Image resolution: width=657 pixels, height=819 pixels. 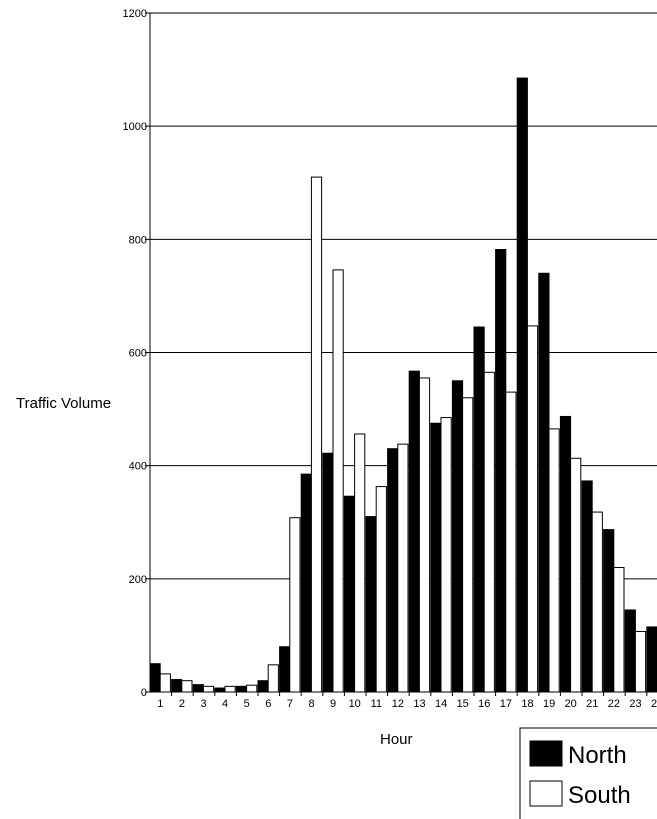 What do you see at coordinates (355, 704) in the screenshot?
I see `x-tick-label-10: 10` at bounding box center [355, 704].